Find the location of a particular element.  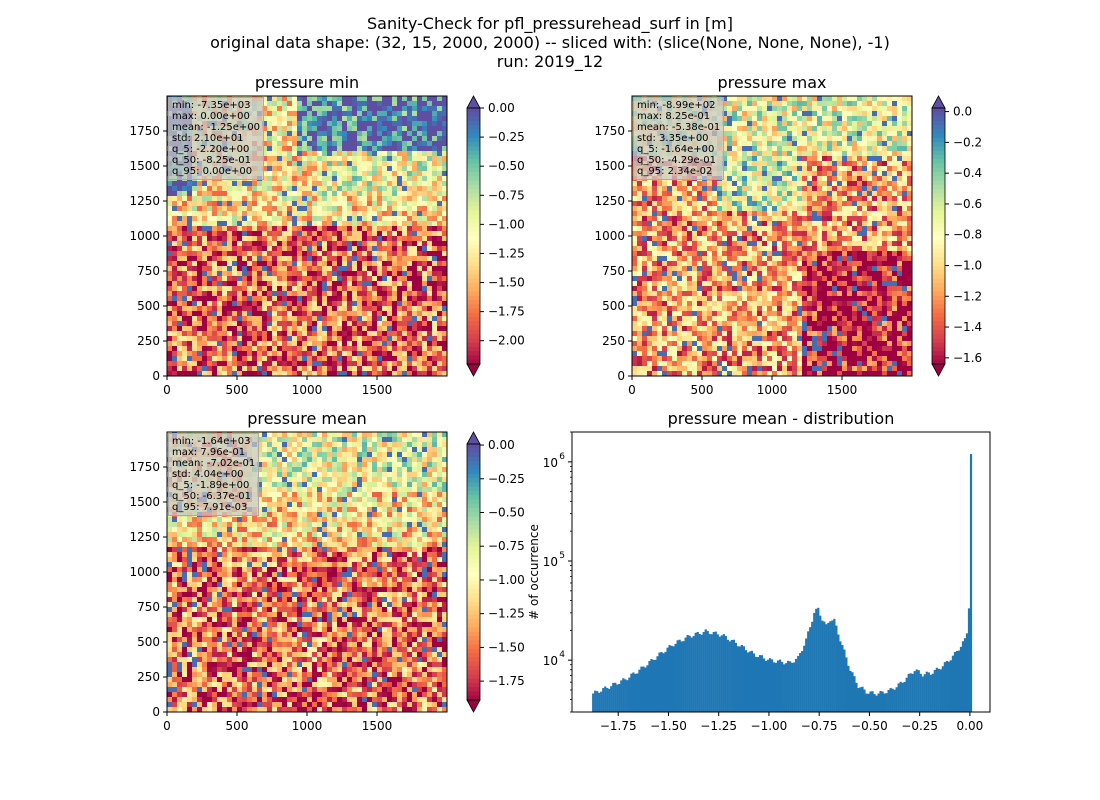

colorbar-extend-max is located at coordinates (938, 102).